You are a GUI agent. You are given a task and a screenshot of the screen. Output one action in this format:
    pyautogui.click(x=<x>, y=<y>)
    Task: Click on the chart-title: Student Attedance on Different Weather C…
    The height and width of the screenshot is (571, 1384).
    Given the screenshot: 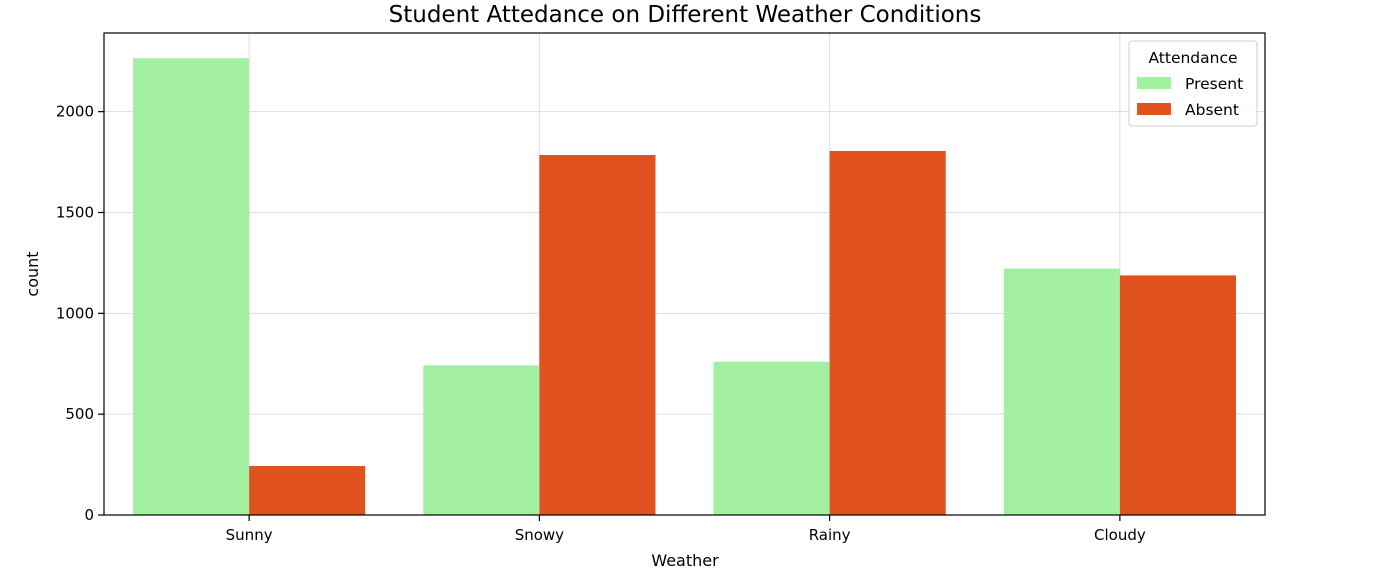 What is the action you would take?
    pyautogui.click(x=685, y=15)
    